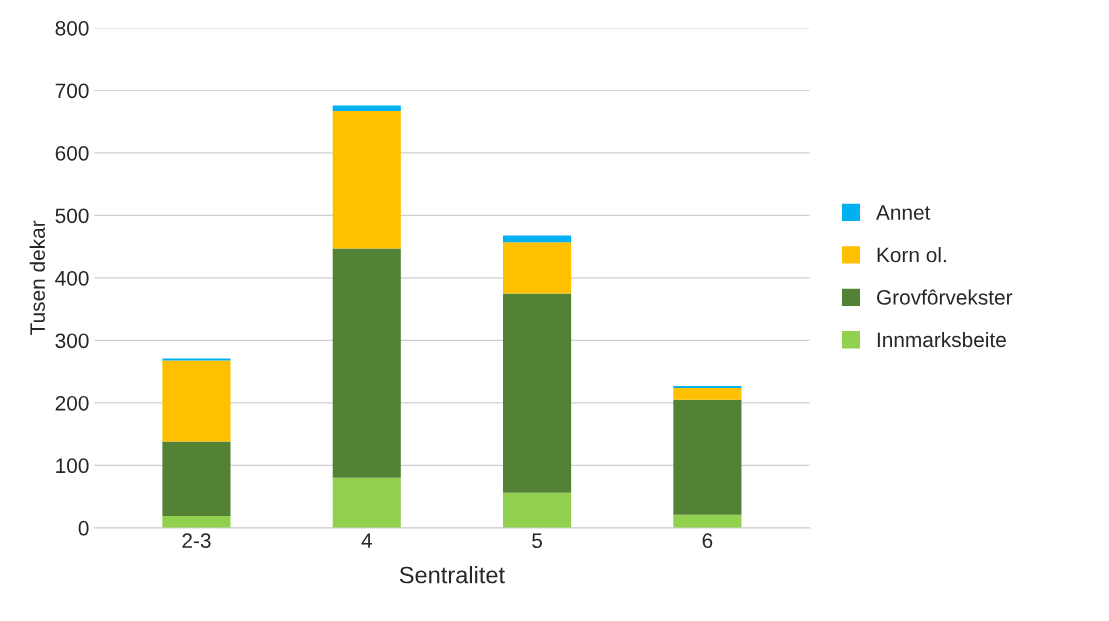  What do you see at coordinates (537, 541) in the screenshot?
I see `x-tick-label: 5` at bounding box center [537, 541].